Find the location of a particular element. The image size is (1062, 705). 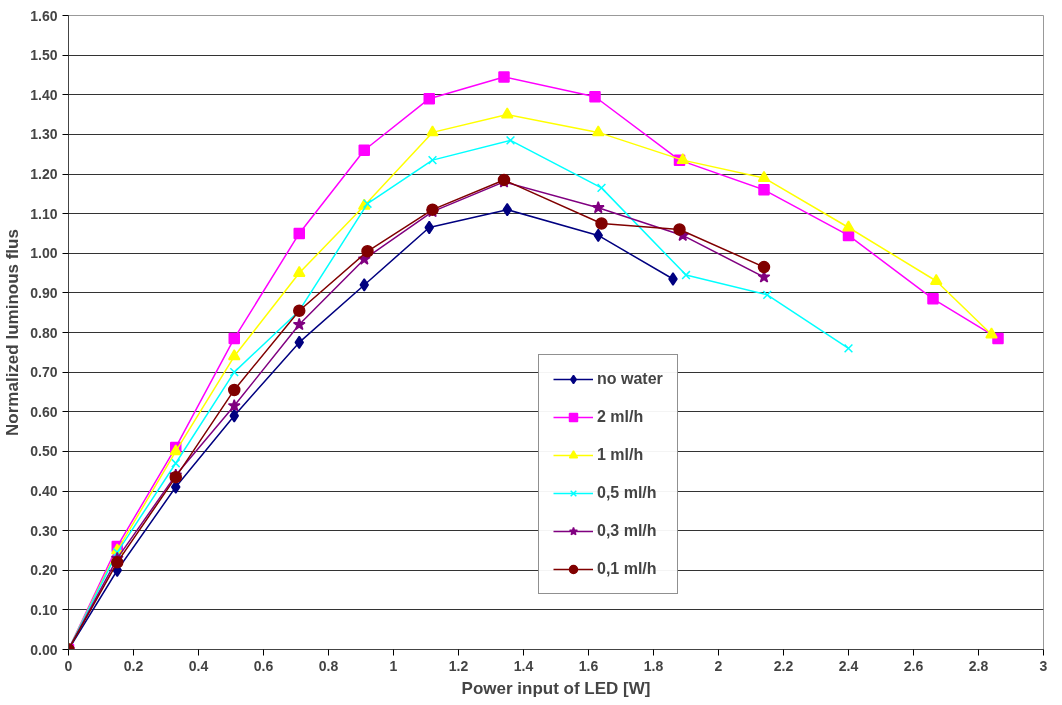

y-tick-label: 0.10 is located at coordinates (44, 609).